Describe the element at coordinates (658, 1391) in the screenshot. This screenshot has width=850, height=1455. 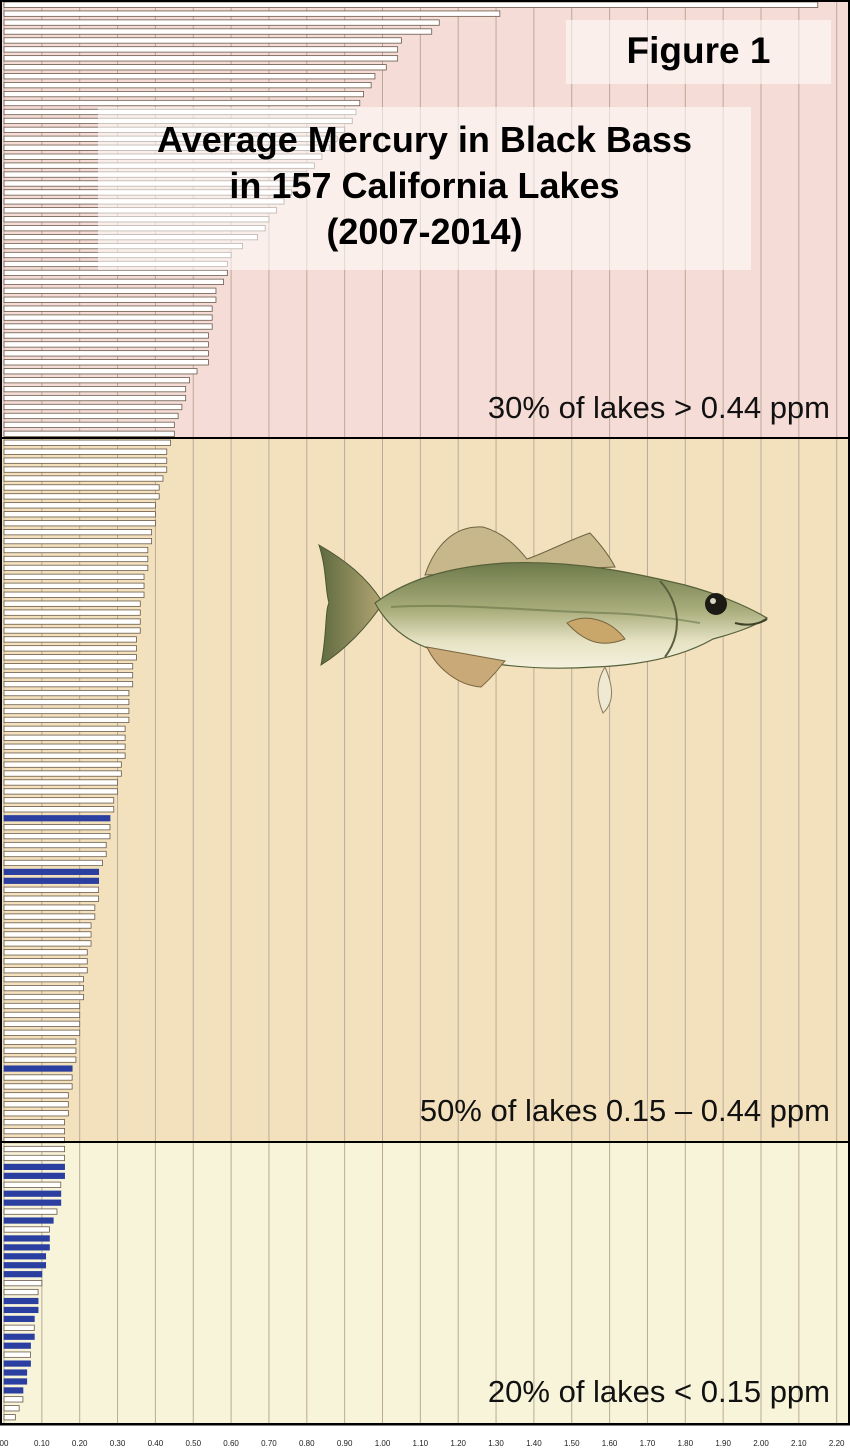
I see `band-label-low: 20% of lakes < 0.15 ppm` at that location.